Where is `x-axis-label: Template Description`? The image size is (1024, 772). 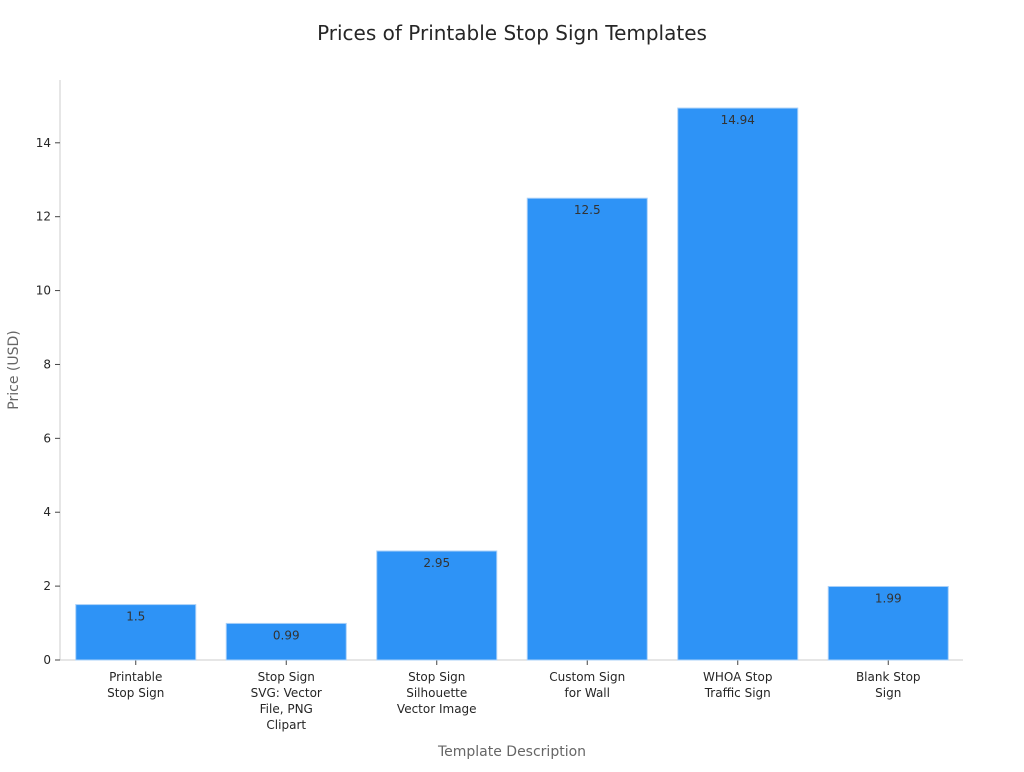 x-axis-label: Template Description is located at coordinates (511, 752).